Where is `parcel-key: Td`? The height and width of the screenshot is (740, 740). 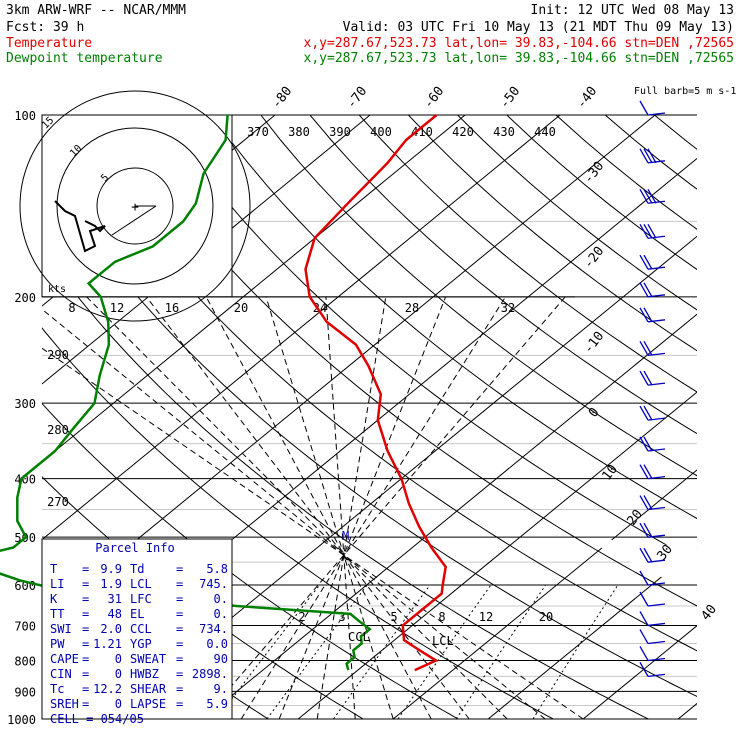 parcel-key: Td is located at coordinates (137, 569).